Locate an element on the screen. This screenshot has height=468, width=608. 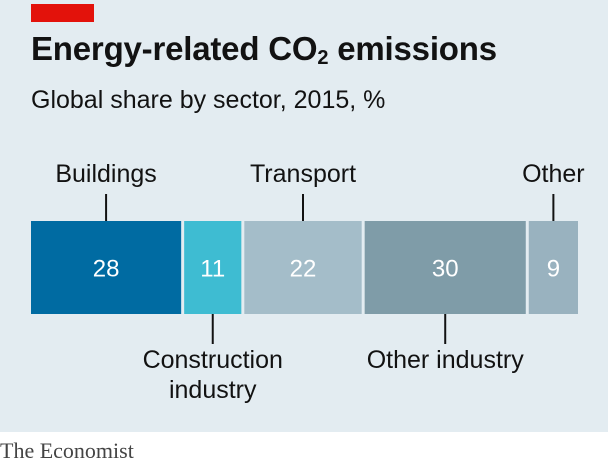
bar-segment-other is located at coordinates (553, 267).